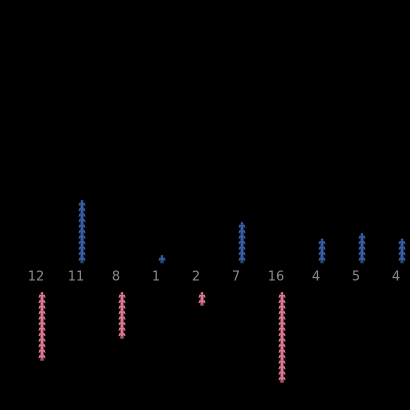 The image size is (410, 410). I want to click on value-label: 2, so click(196, 277).